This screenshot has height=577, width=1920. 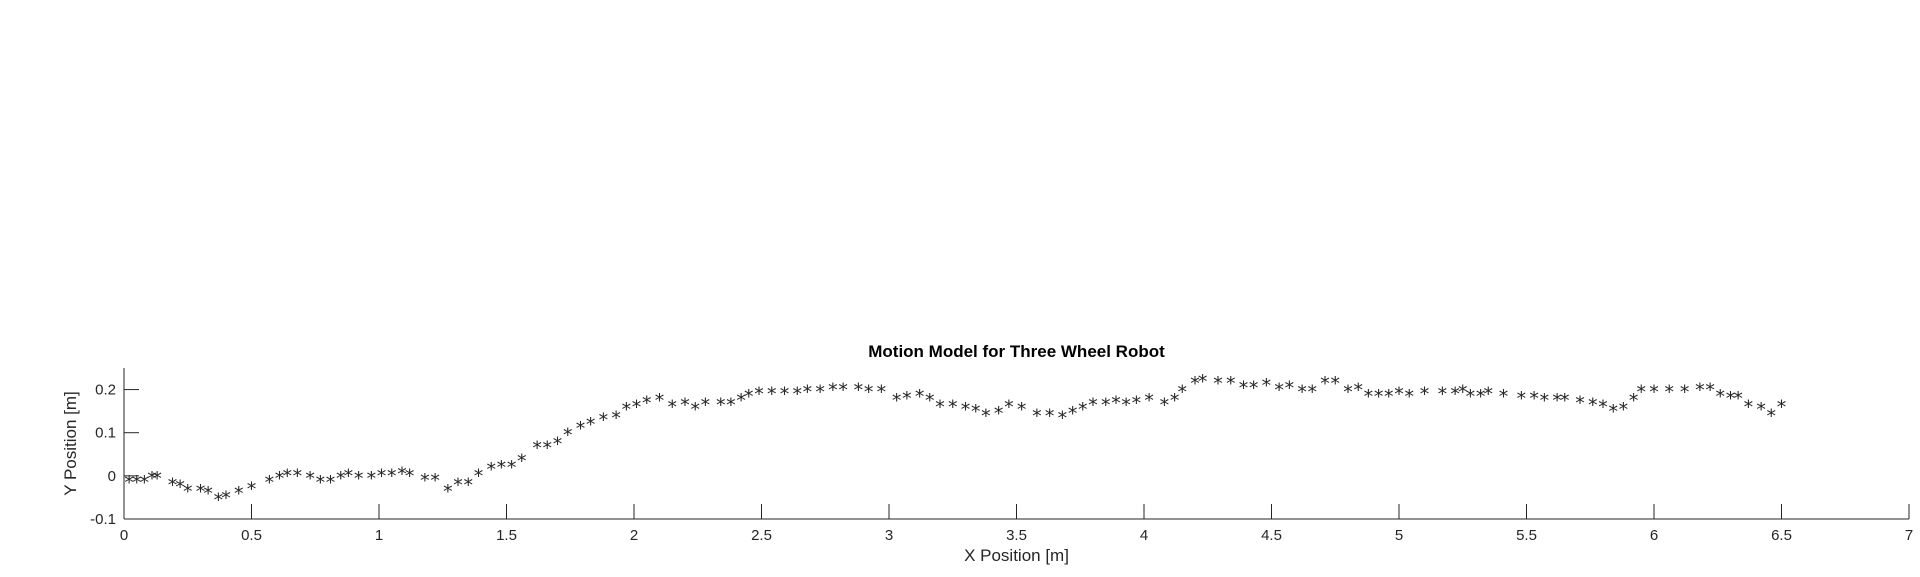 What do you see at coordinates (1016, 535) in the screenshot?
I see `x-tick-label: 3.5` at bounding box center [1016, 535].